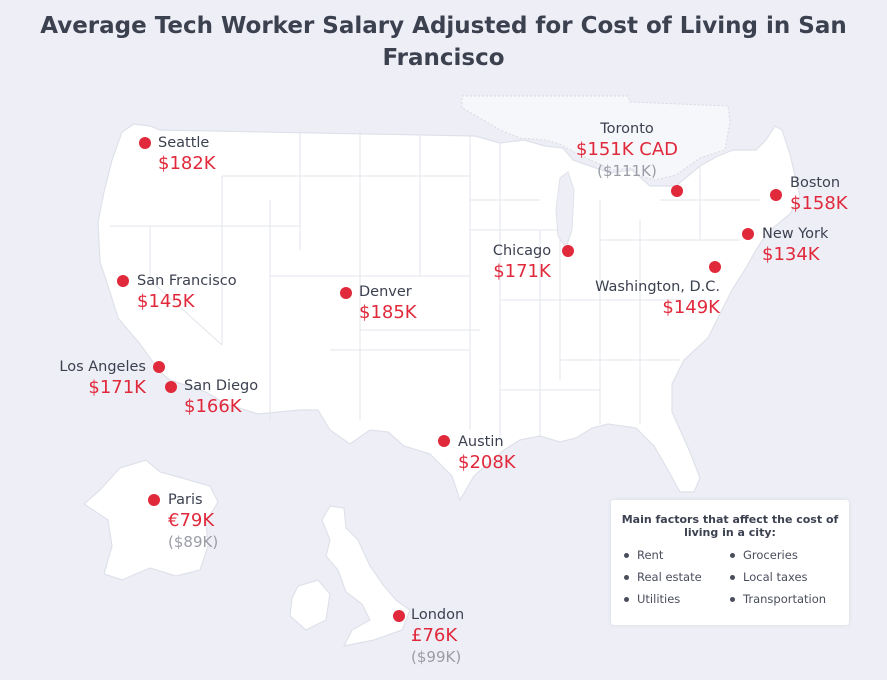 The width and height of the screenshot is (887, 680). I want to click on san-diego-dot, so click(171, 387).